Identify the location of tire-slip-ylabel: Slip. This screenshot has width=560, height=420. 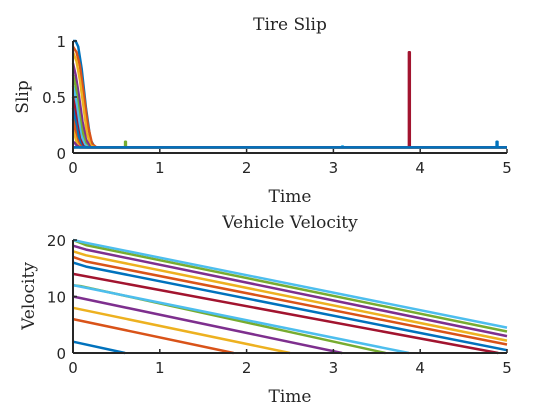
(23, 97).